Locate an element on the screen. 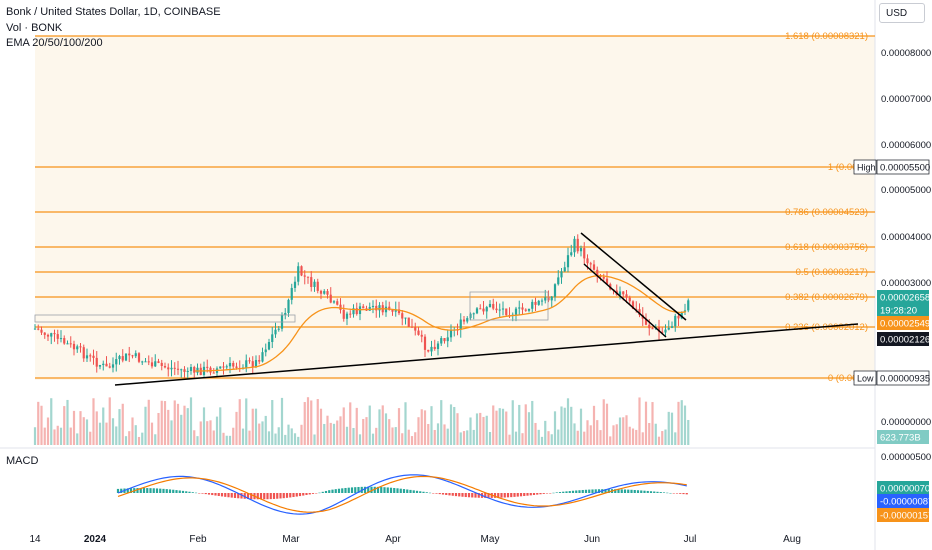  currency-selector-button: USD is located at coordinates (902, 13).